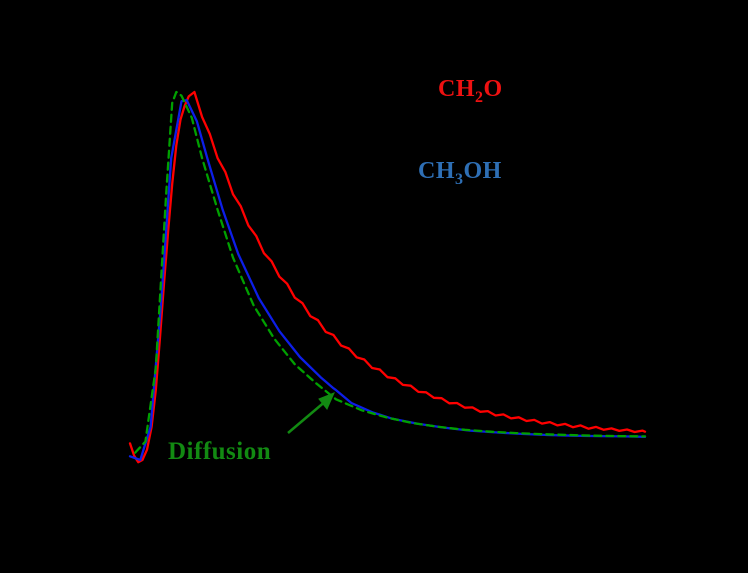 Image resolution: width=748 pixels, height=573 pixels. I want to click on series-label-ch2o: CH2O, so click(470, 91).